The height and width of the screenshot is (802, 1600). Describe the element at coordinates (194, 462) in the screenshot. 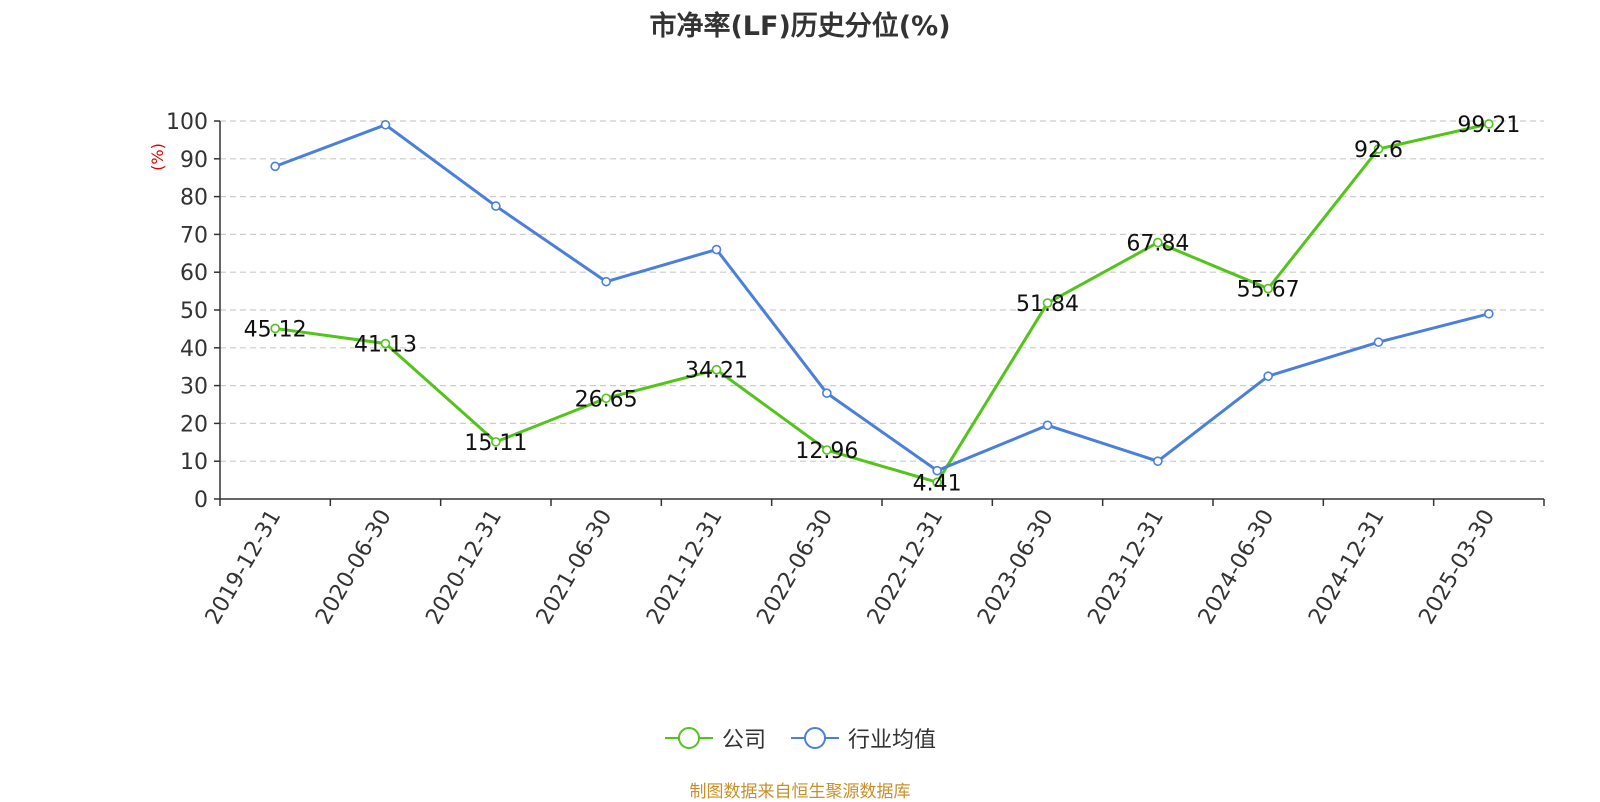

I see `y-tick-label: 10` at that location.